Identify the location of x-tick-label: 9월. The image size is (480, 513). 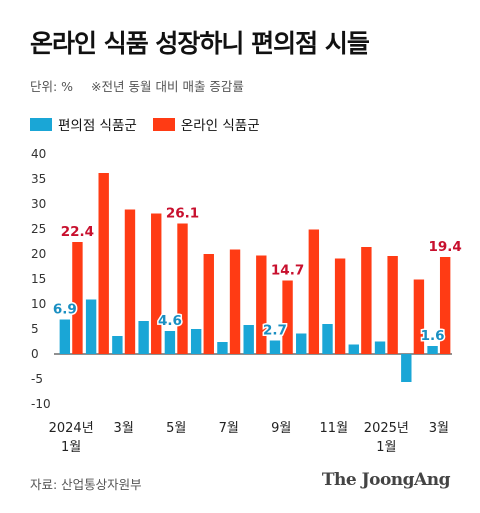
(281, 428).